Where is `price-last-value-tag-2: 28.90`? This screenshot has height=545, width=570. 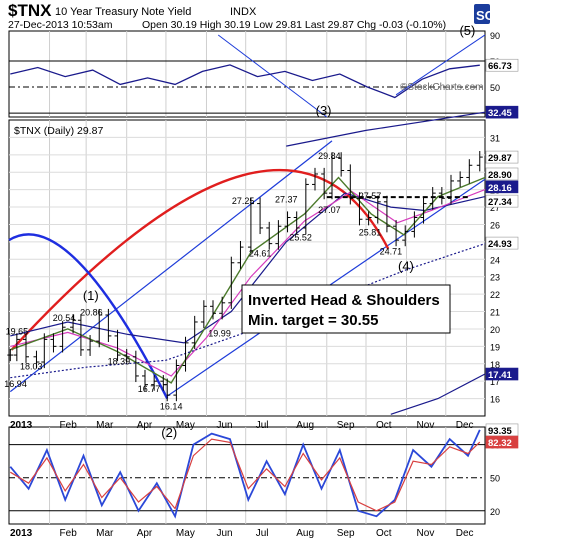
price-last-value-tag-2: 28.90 is located at coordinates (500, 175).